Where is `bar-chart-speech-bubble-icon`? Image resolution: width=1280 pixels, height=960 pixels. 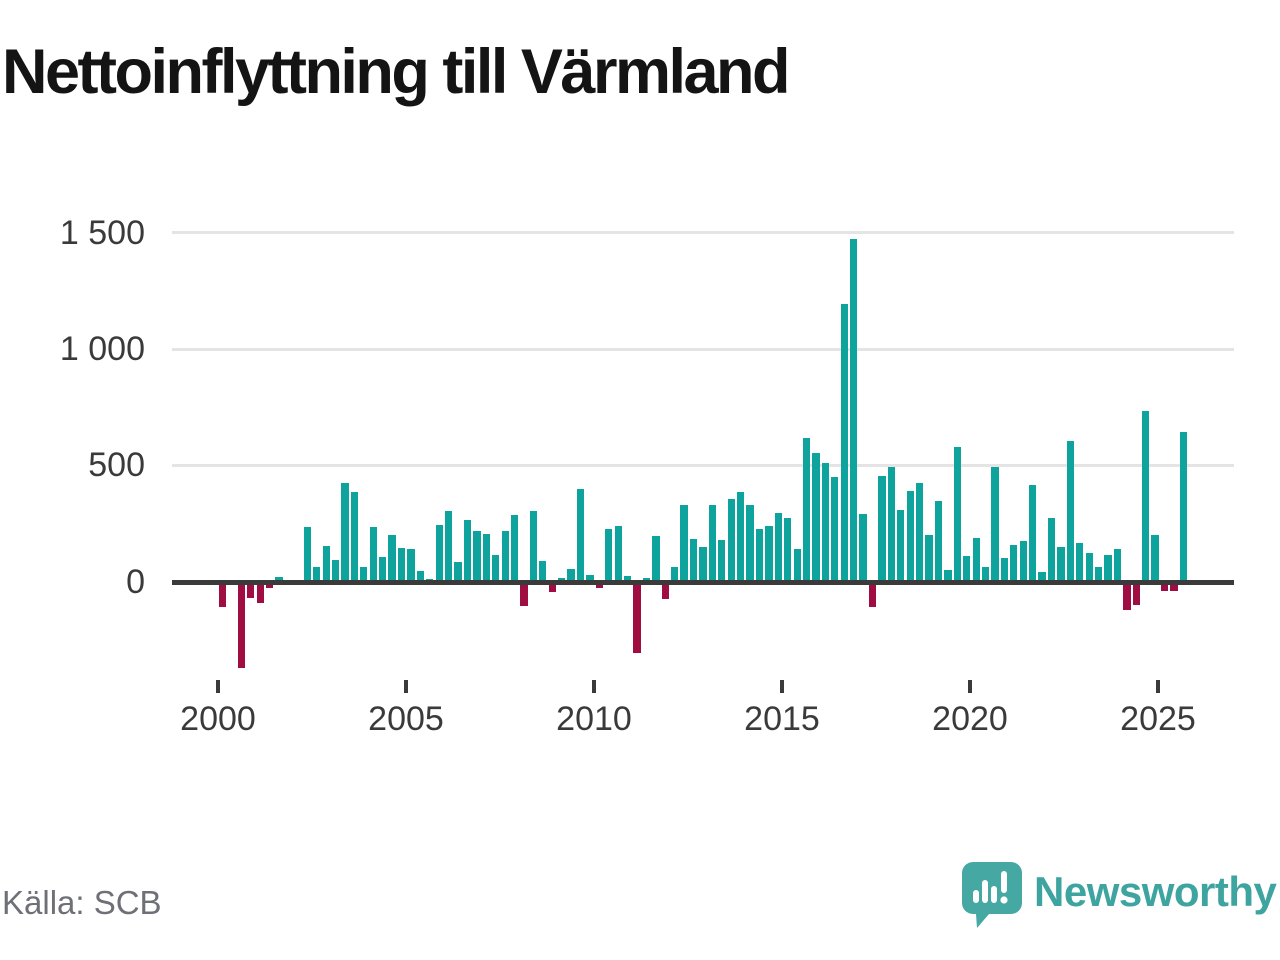 bar-chart-speech-bubble-icon is located at coordinates (992, 895).